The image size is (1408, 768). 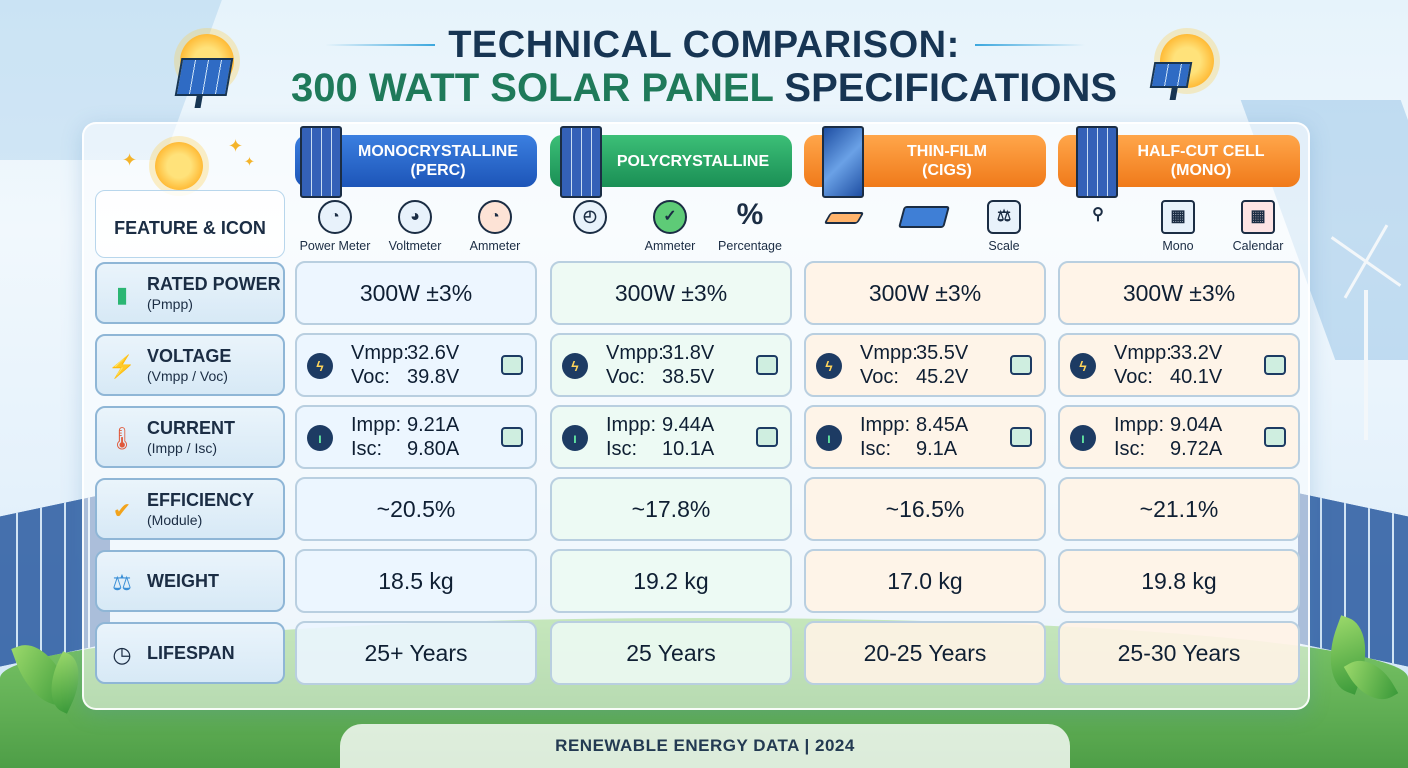 I want to click on value-pair: Impp: 9.44A Isc: 10.1A, so click(x=671, y=437).